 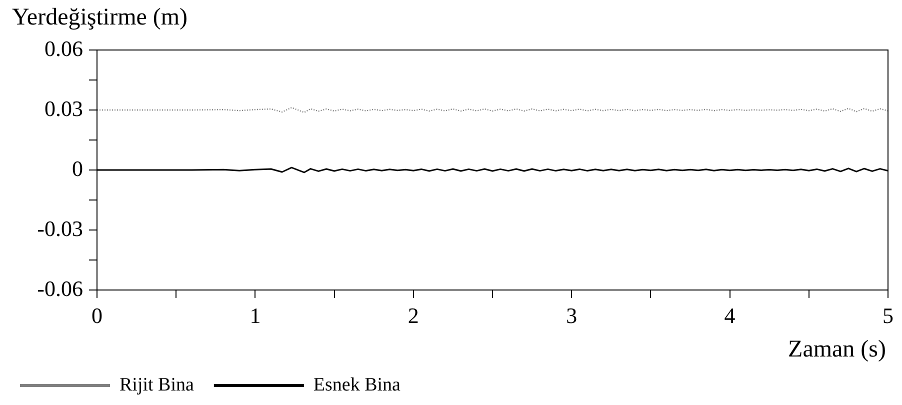 What do you see at coordinates (357, 385) in the screenshot?
I see `legend-label: Esnek Bina` at bounding box center [357, 385].